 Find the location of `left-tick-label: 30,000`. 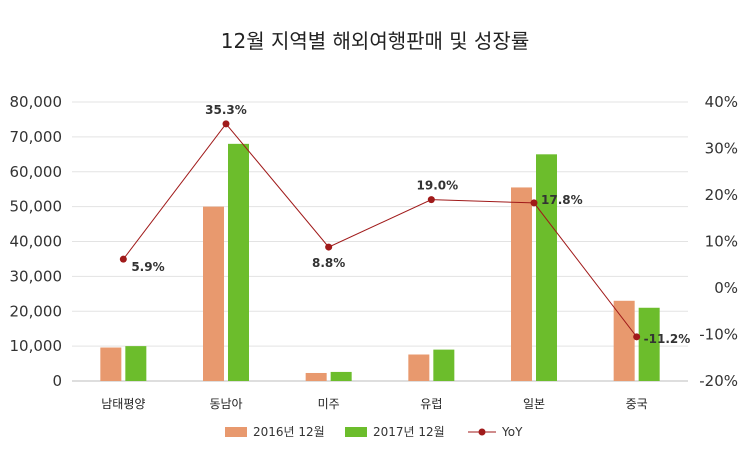

left-tick-label: 30,000 is located at coordinates (36, 276).